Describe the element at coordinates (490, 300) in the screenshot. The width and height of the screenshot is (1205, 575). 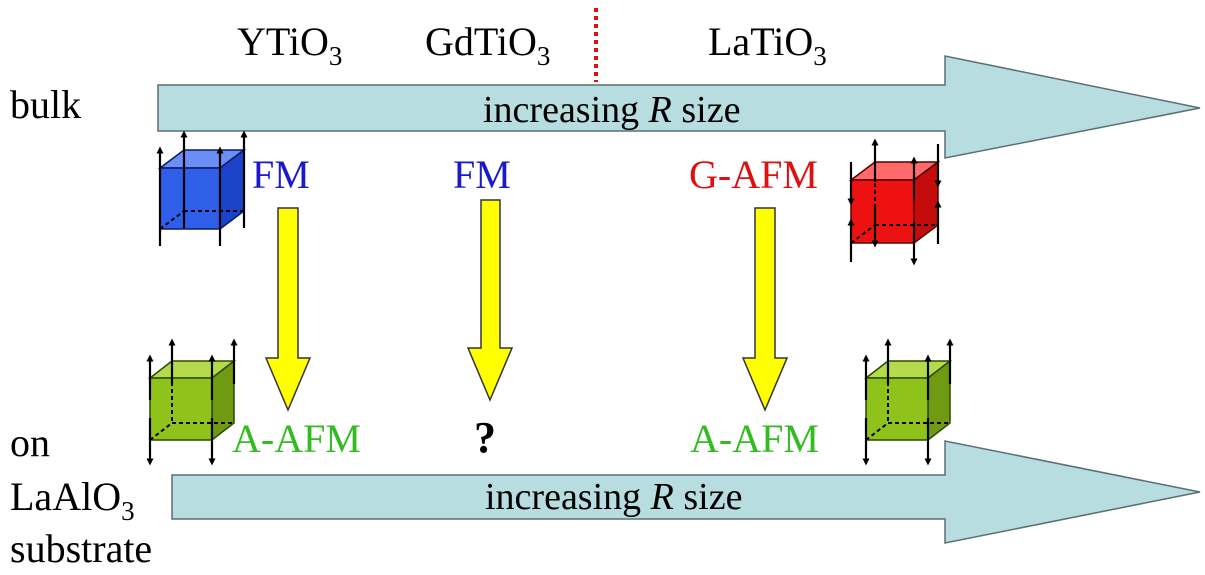
I see `transition-arrow-gdtio3` at that location.